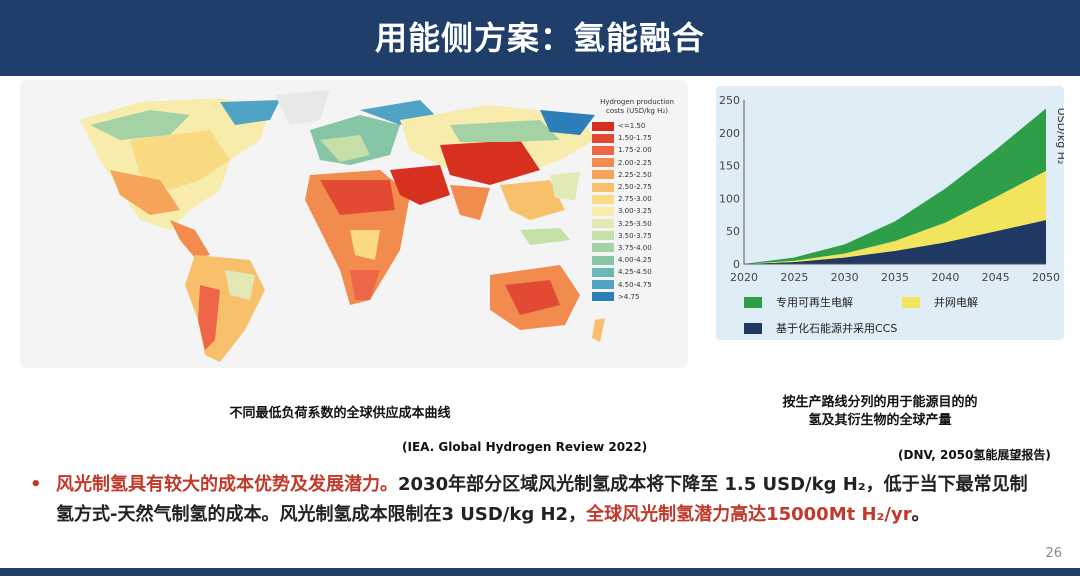  What do you see at coordinates (637, 106) in the screenshot?
I see `legend-title: Hydrogen production costs (USD/kg H₂)` at bounding box center [637, 106].